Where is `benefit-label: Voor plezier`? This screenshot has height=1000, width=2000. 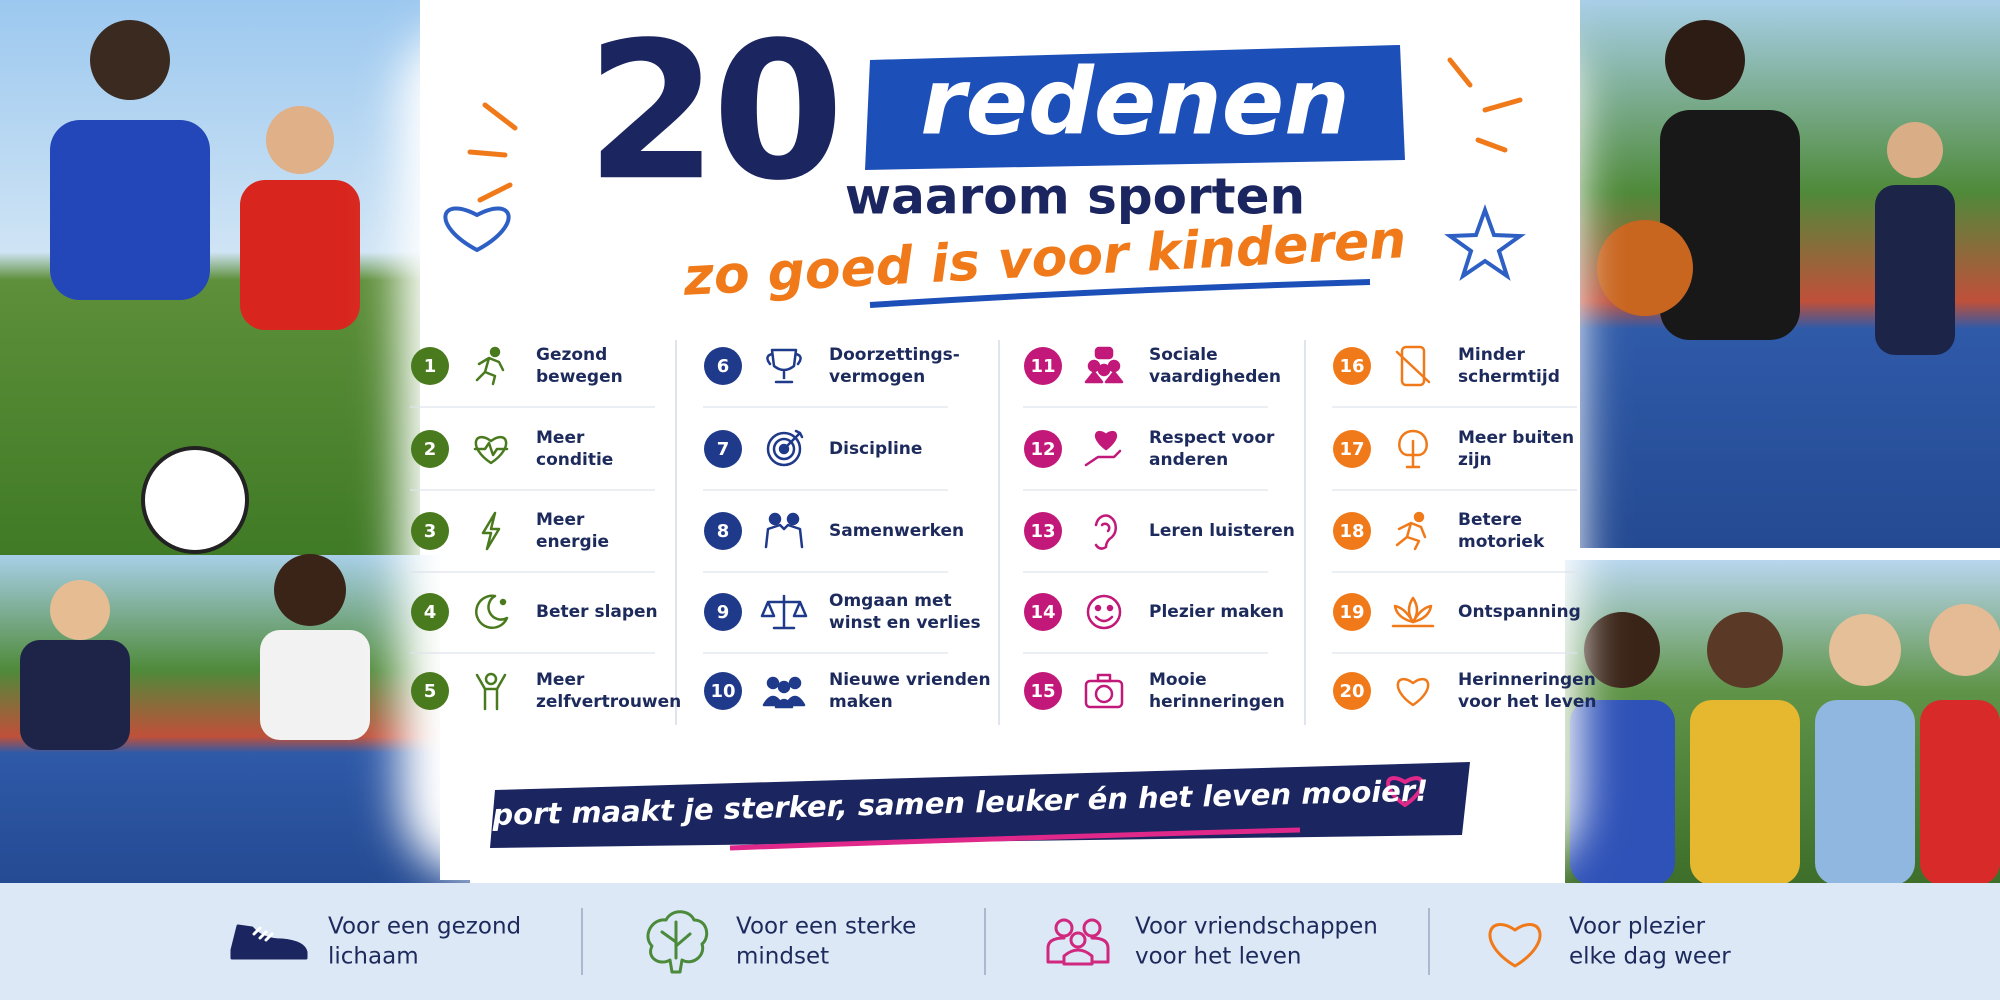
benefit-label: Voor plezier is located at coordinates (1637, 927).